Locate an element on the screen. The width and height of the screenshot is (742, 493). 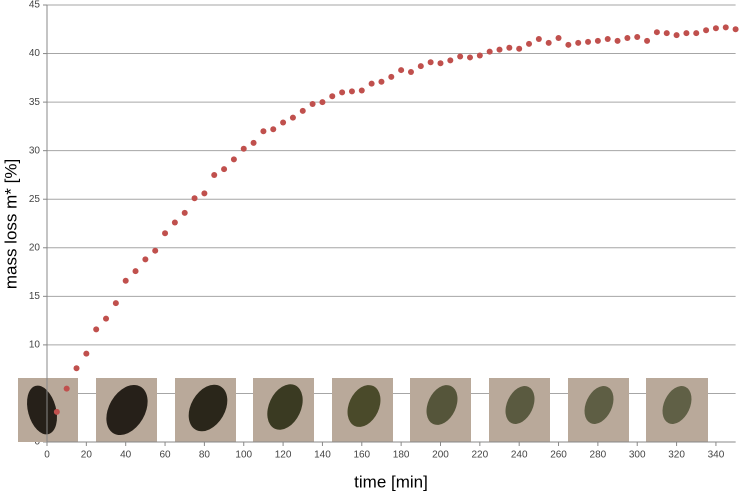
x-axis-label: time [min] is located at coordinates (391, 481).